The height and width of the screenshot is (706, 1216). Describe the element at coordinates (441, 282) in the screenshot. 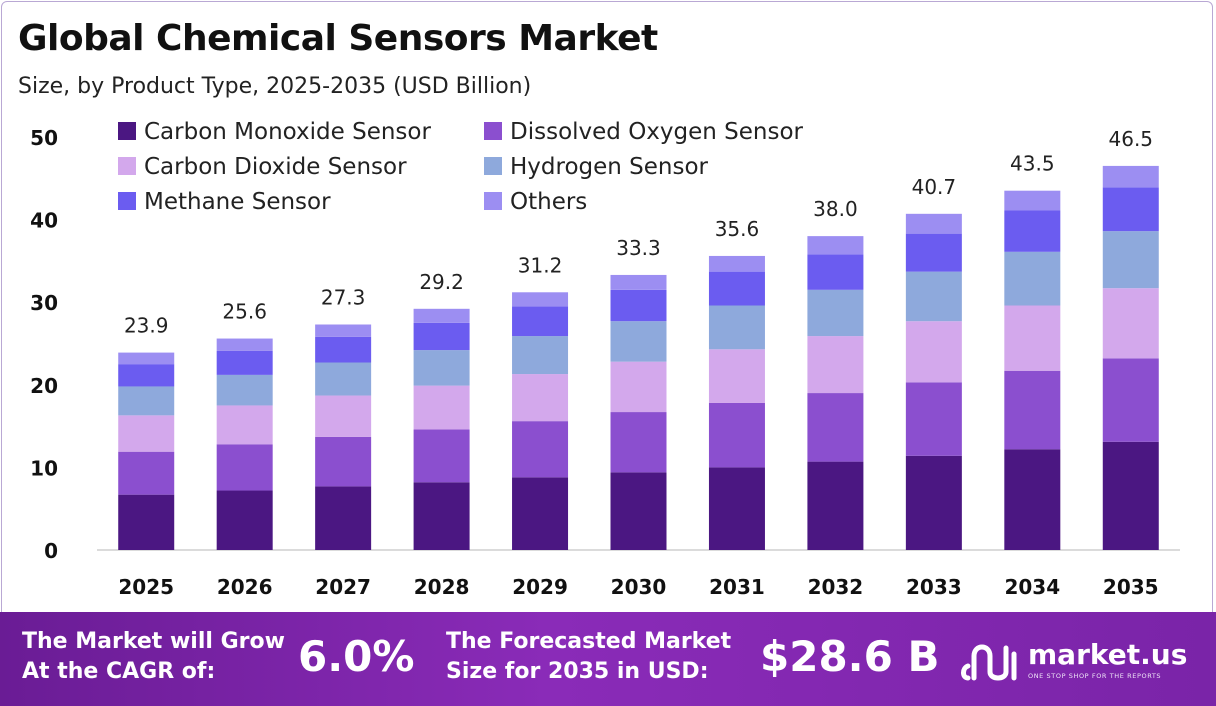

I see `bar-total-label: 29.2` at that location.